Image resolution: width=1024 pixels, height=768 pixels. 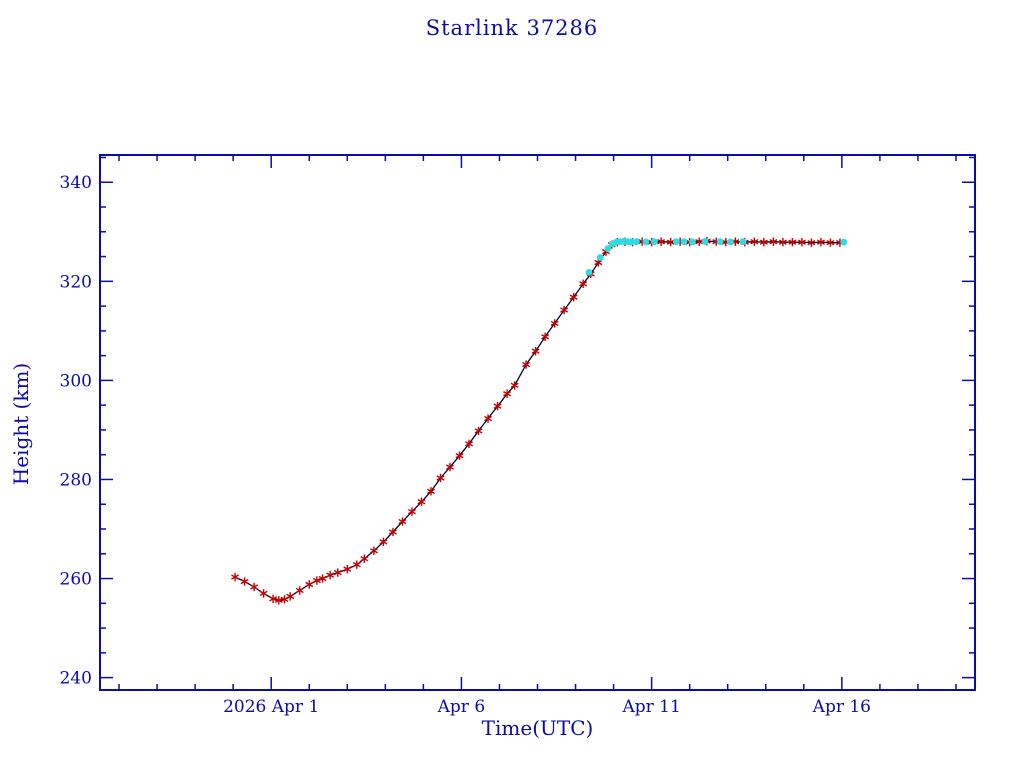 What do you see at coordinates (271, 707) in the screenshot?
I see `x-tick-label: 2026 Apr 1` at bounding box center [271, 707].